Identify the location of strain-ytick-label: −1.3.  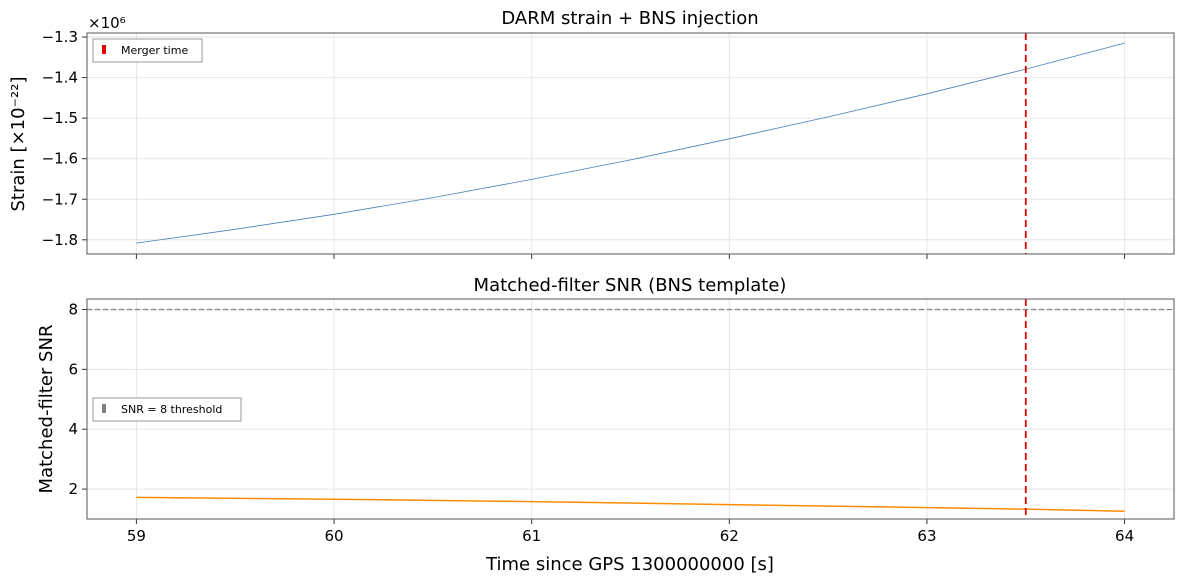
(60, 37).